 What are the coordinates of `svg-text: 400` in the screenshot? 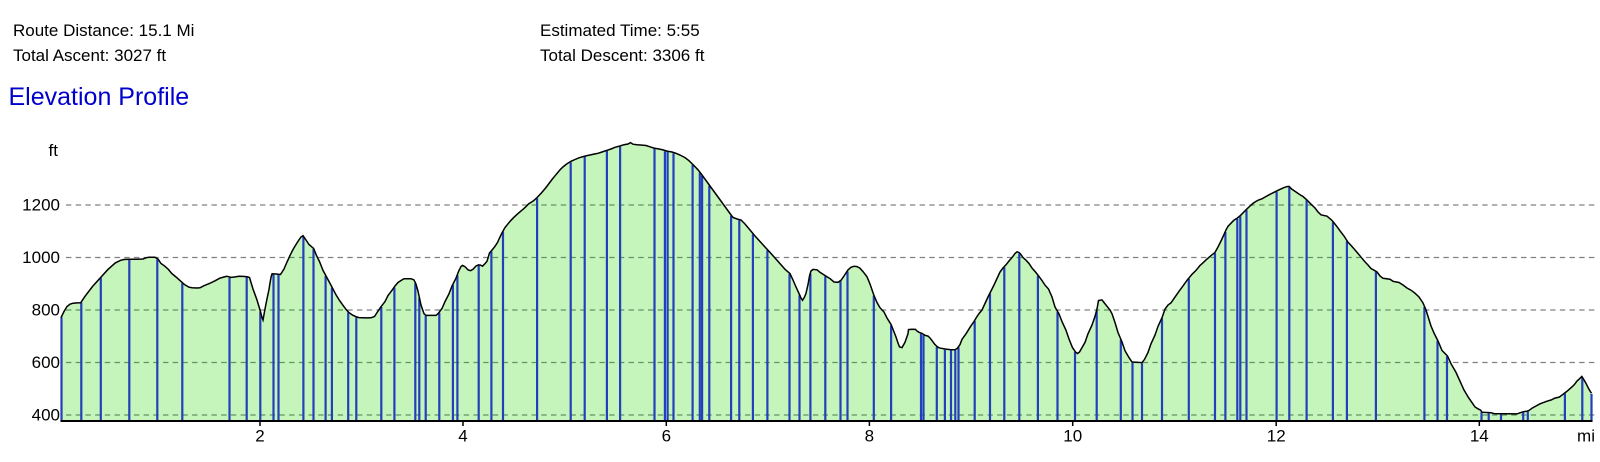 It's located at (46, 415).